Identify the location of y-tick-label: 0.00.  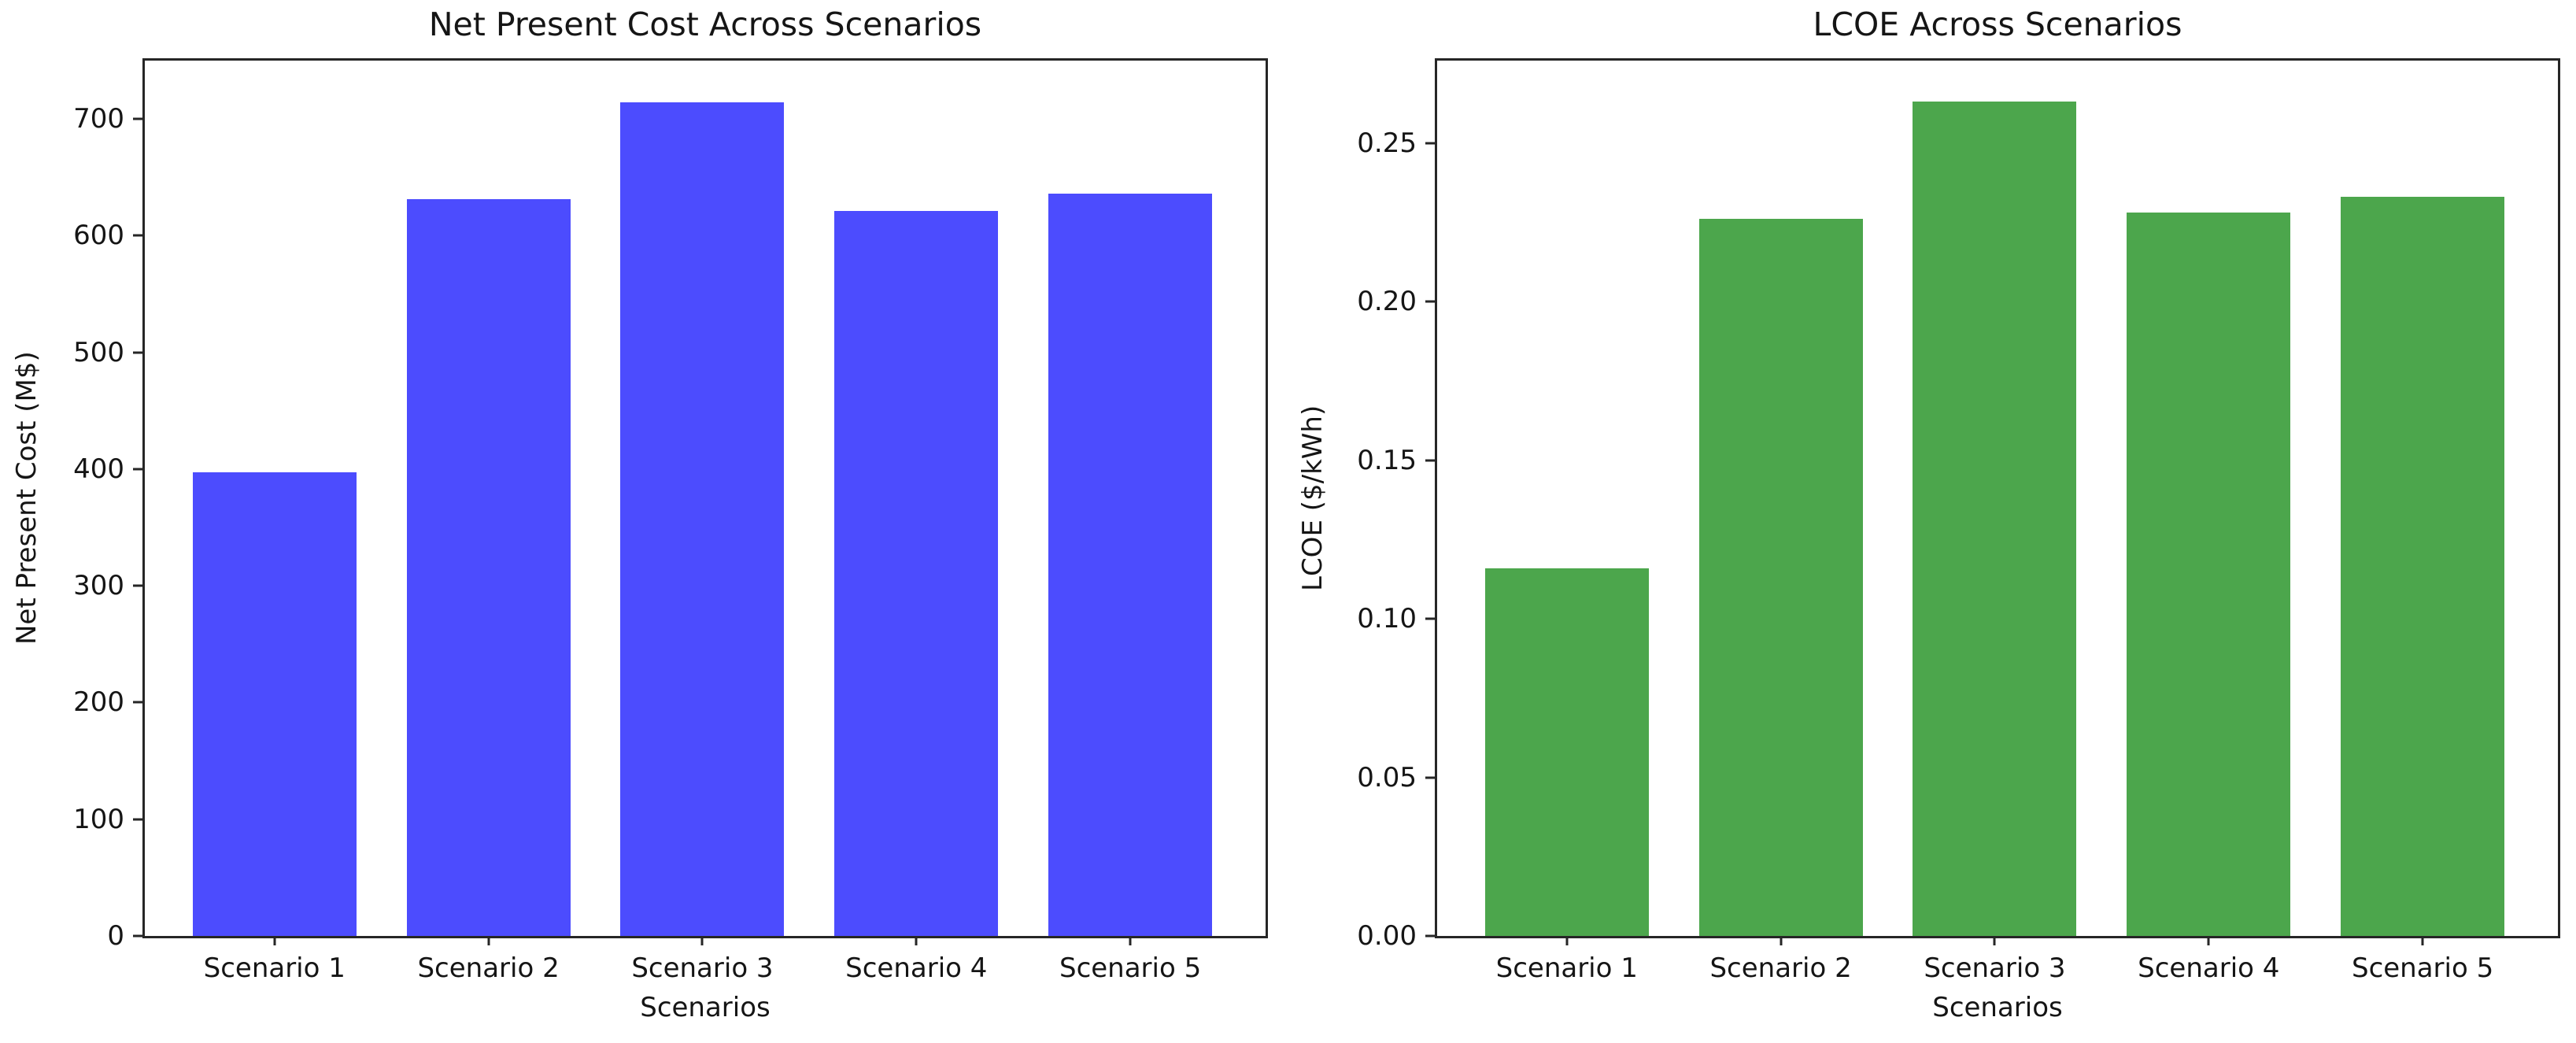
(1387, 936).